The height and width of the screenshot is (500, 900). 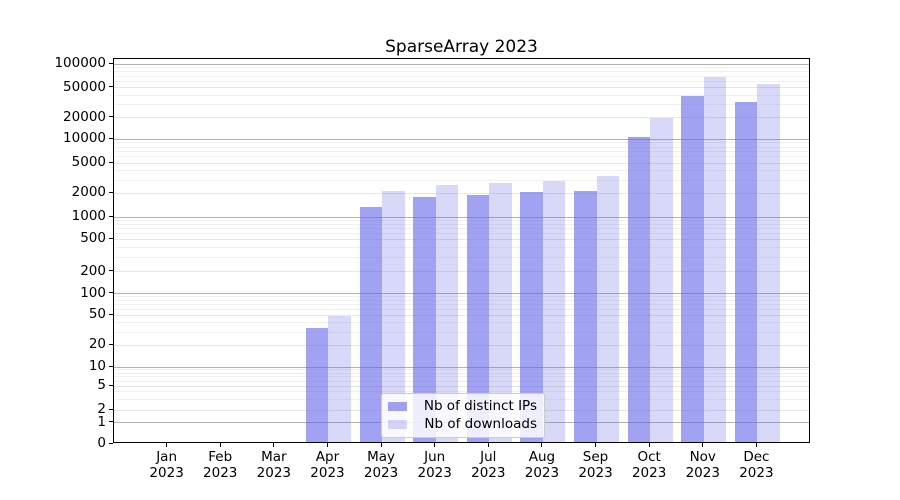 I want to click on x-tick-mark-jul, so click(x=488, y=445).